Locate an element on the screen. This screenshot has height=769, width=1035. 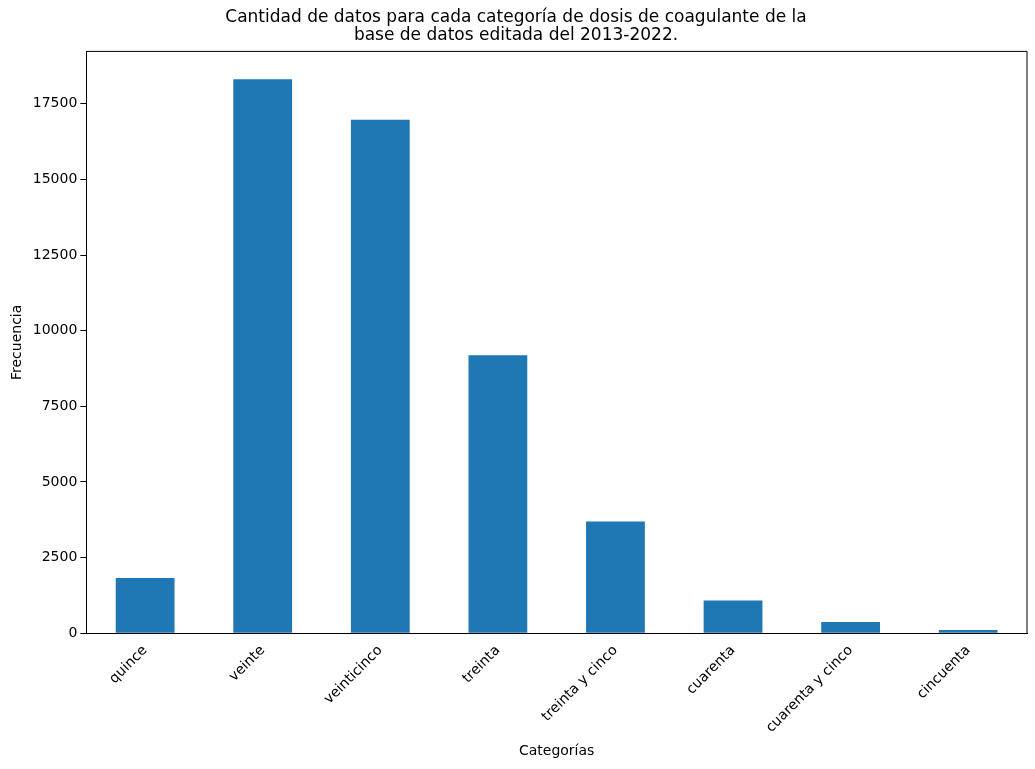
y-tick-label: 0 is located at coordinates (73, 631).